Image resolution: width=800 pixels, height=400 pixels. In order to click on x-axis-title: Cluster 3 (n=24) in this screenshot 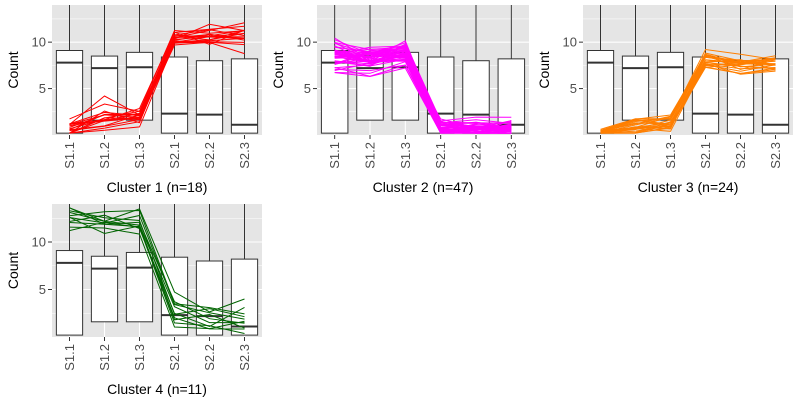, I will do `click(688, 187)`.